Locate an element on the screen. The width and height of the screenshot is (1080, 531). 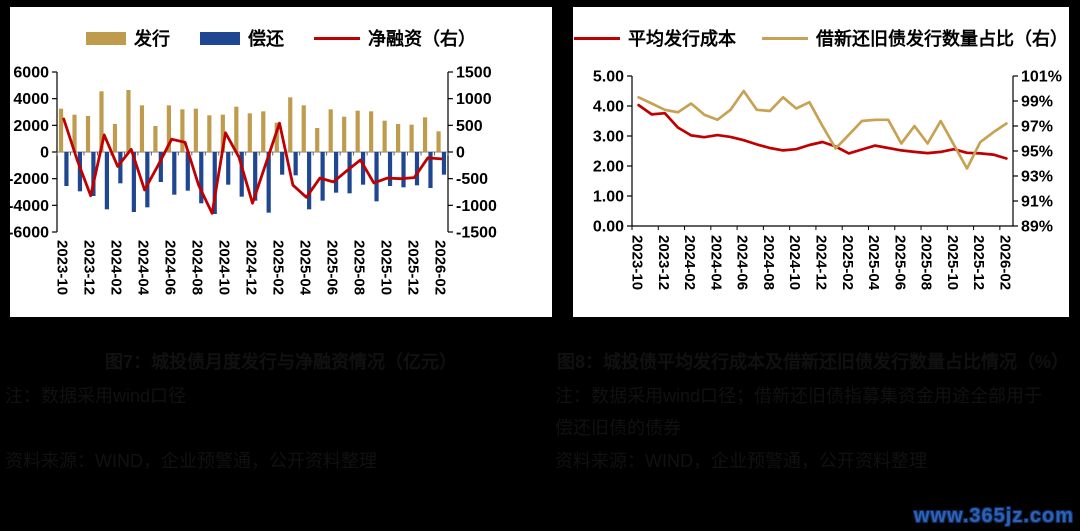
svg-text: 1500 is located at coordinates (474, 73).